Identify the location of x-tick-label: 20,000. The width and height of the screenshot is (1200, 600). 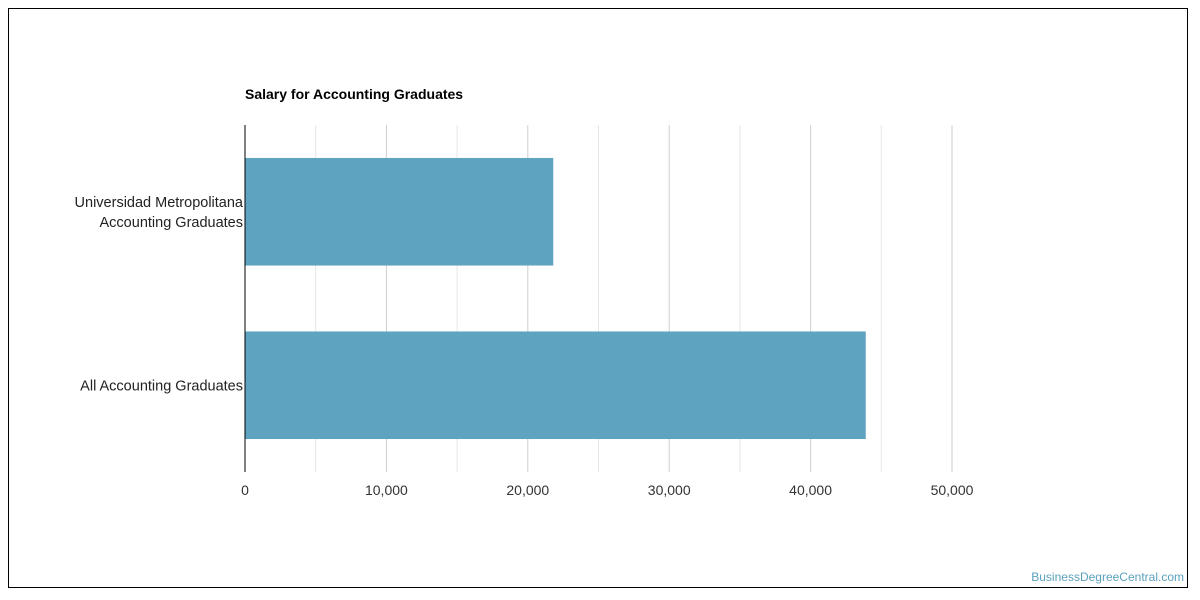
(527, 490).